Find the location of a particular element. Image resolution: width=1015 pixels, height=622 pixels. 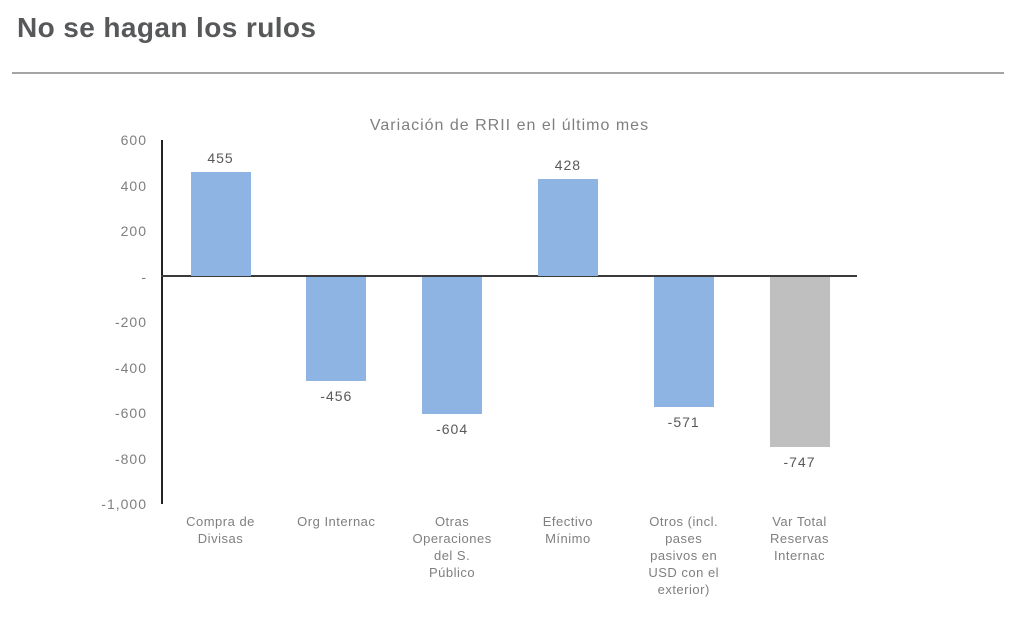

x-axis-label: Var Total Reservas Internac is located at coordinates (799, 538).